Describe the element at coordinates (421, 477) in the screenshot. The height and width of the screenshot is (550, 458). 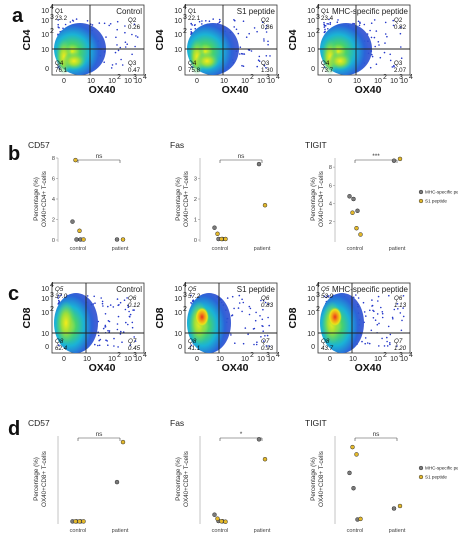
I see `legend-swatch` at that location.